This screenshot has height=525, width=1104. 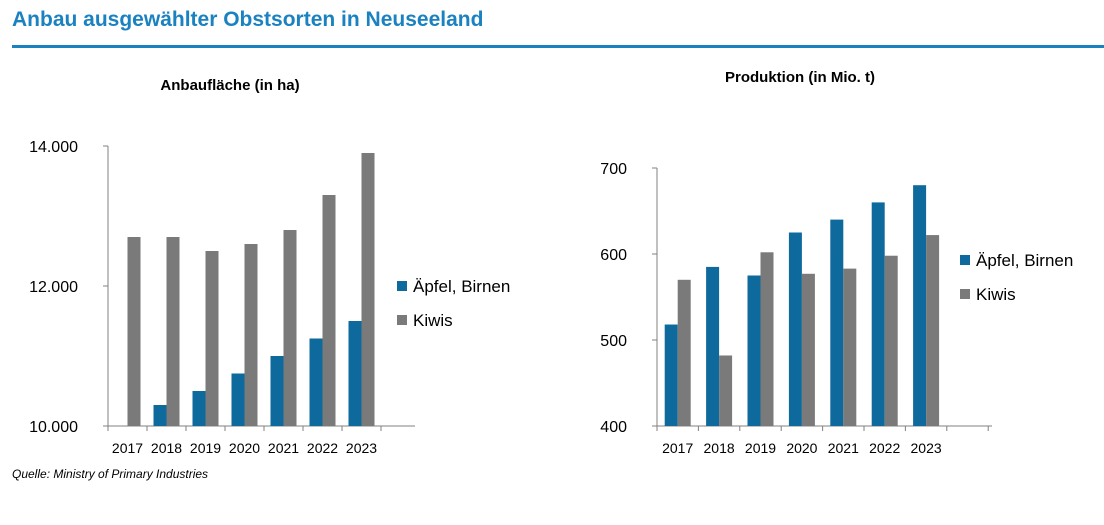 I want to click on chart2-bar-kiwis-2018, so click(x=726, y=390).